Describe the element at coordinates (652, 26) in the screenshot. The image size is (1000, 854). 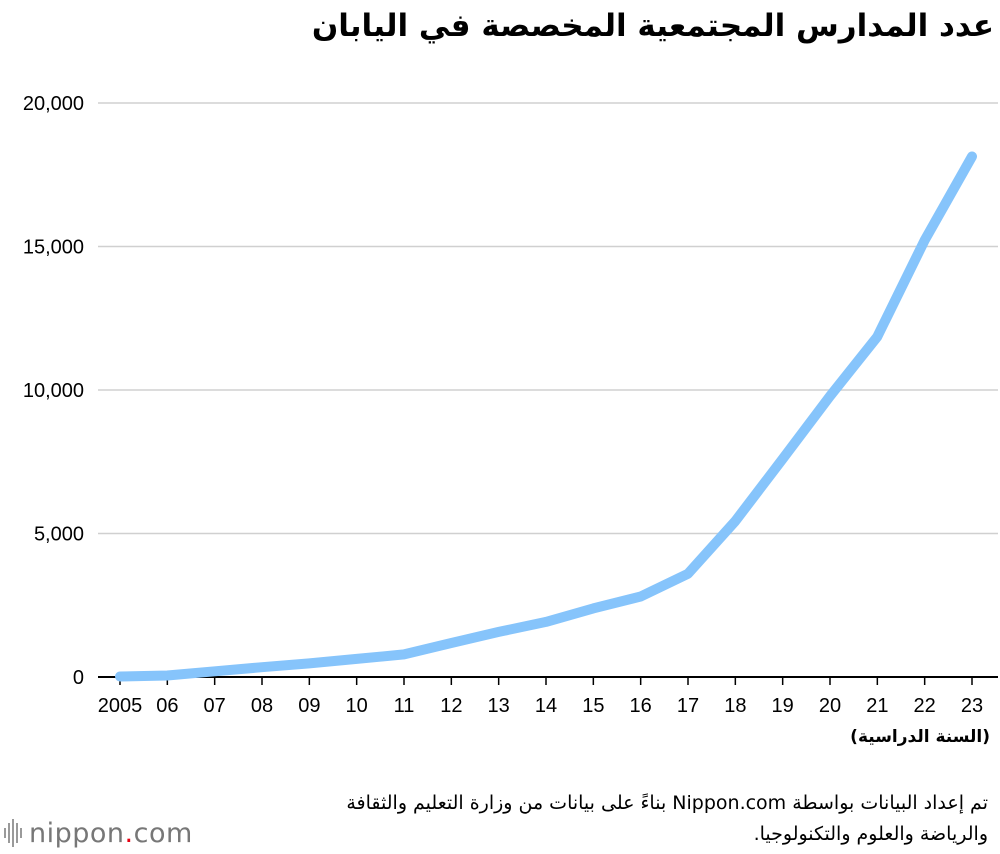
I see `chart-title: عدد المدارس المجتمعية المخصصة في اليابان` at that location.